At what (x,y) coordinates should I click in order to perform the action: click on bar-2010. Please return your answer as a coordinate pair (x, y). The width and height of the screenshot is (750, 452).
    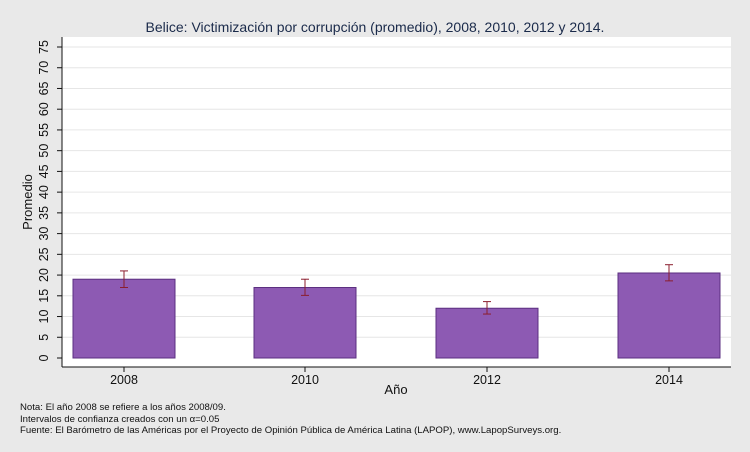
    Looking at the image, I should click on (305, 323).